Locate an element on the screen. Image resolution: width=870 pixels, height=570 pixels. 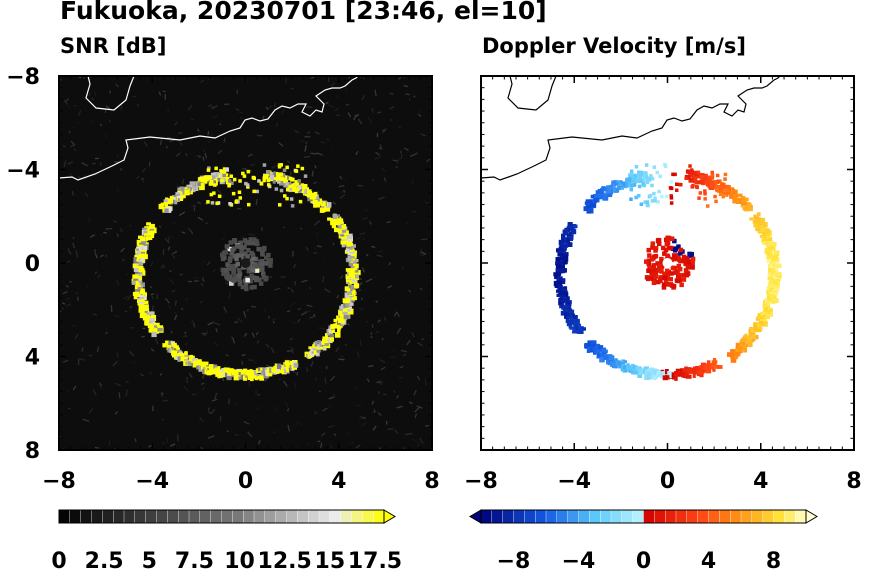
colorbar-tick-label: 12.5 is located at coordinates (285, 559).